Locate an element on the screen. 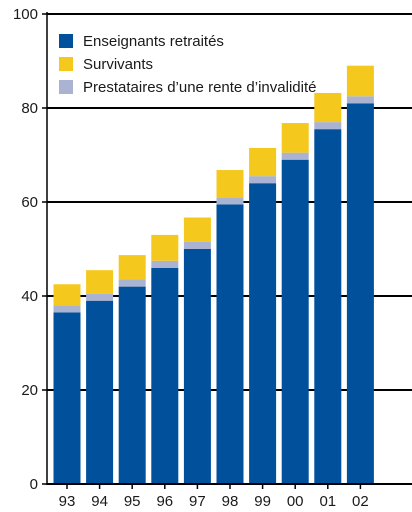 The image size is (412, 512). y-tick-label: 80 is located at coordinates (29, 108).